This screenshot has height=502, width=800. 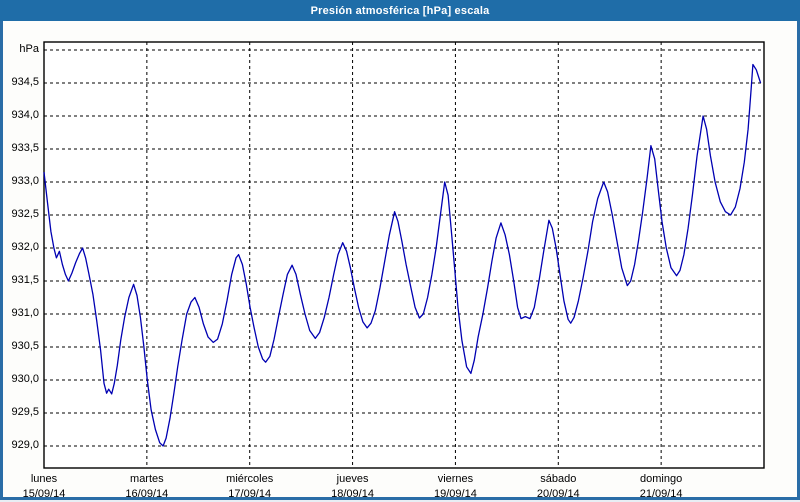 I want to click on day-name: martes, so click(x=147, y=479).